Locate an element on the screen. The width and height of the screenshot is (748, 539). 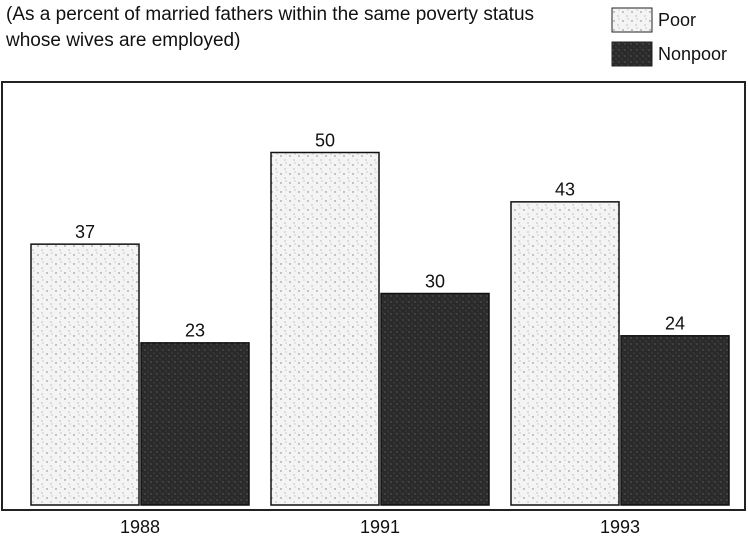
x-tick-label: 1991 is located at coordinates (380, 527).